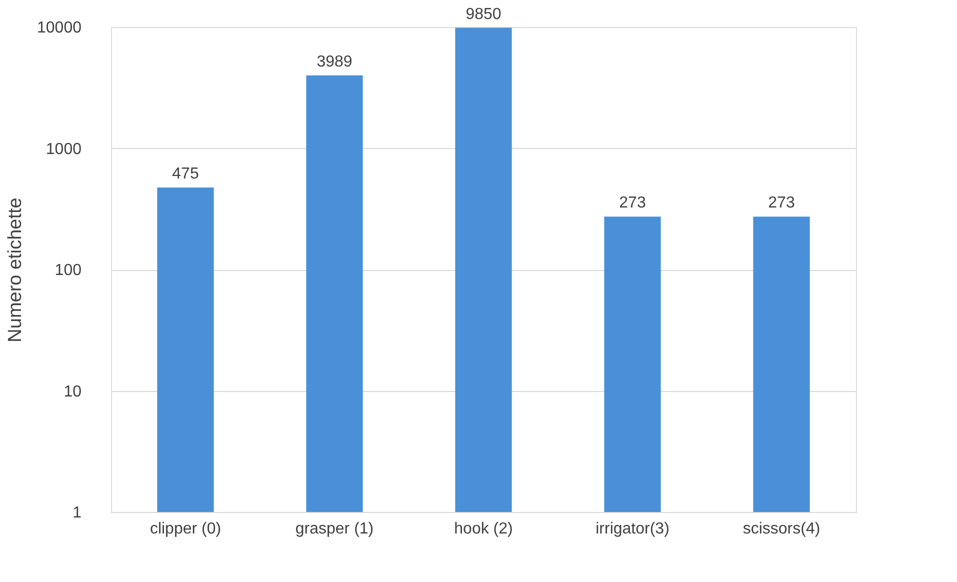 Image resolution: width=957 pixels, height=582 pixels. I want to click on x-tick-label: clipper (0), so click(186, 529).